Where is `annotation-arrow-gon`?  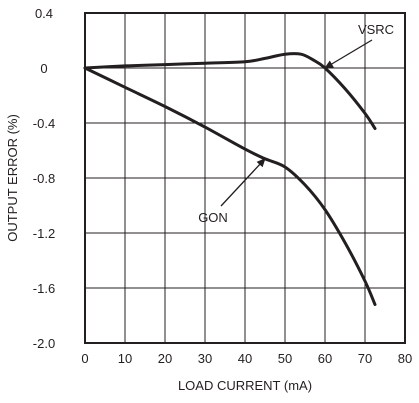 annotation-arrow-gon is located at coordinates (243, 182).